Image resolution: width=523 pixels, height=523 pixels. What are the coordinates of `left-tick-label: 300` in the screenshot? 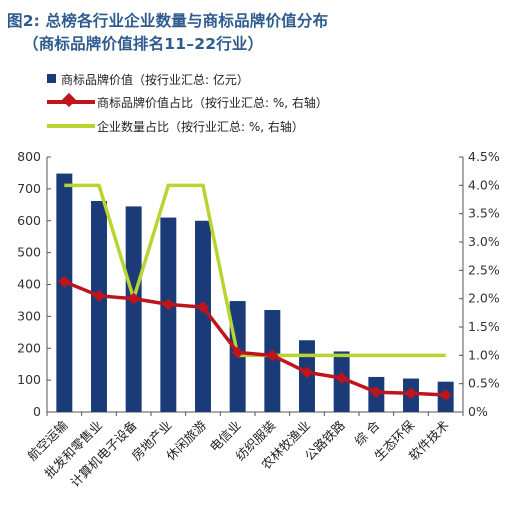 It's located at (29, 315).